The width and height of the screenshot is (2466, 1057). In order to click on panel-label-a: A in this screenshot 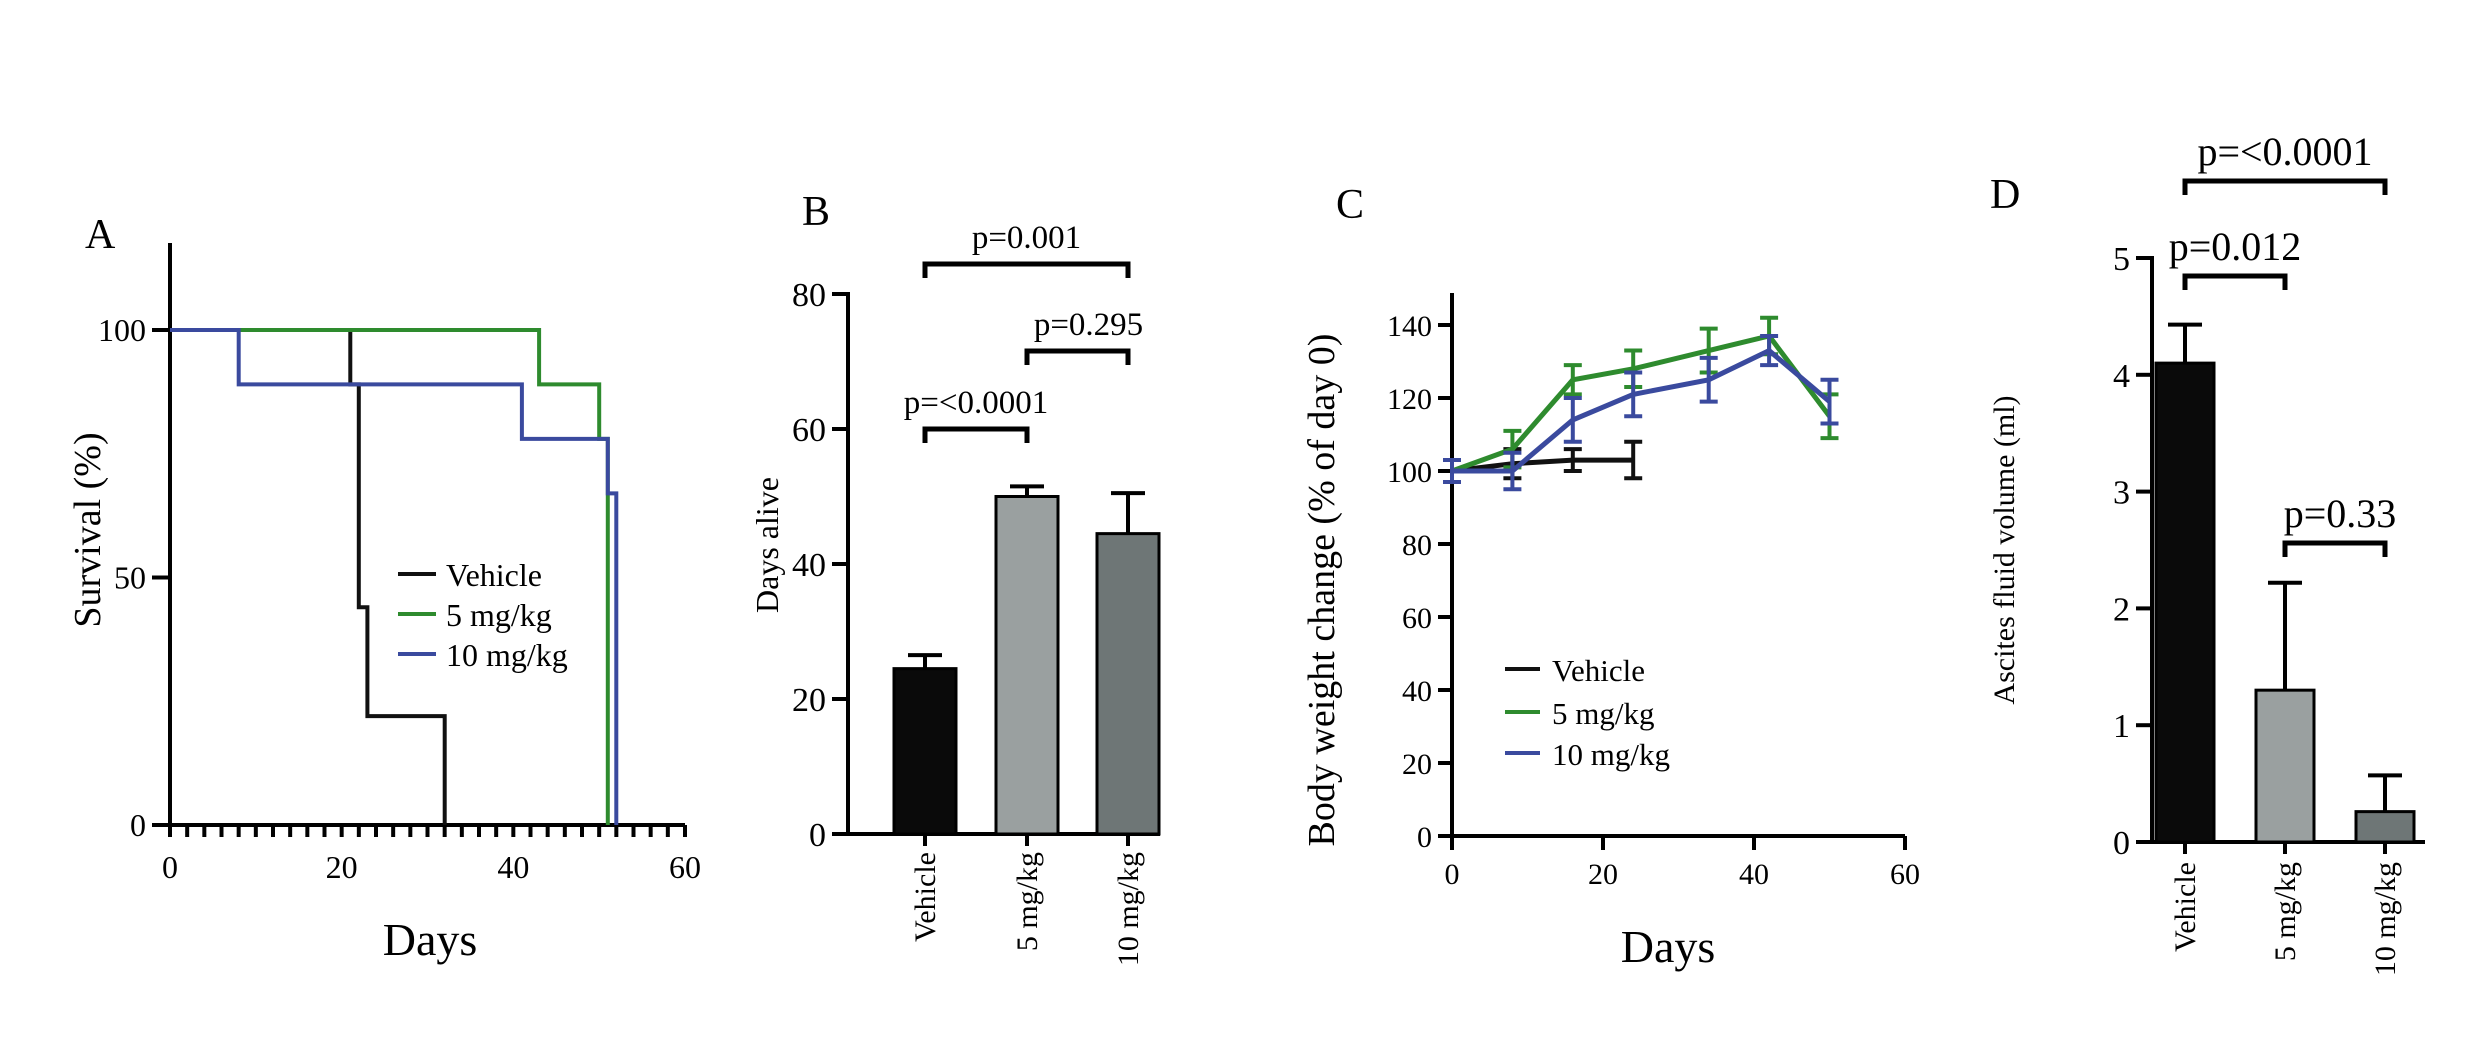, I will do `click(100, 235)`.